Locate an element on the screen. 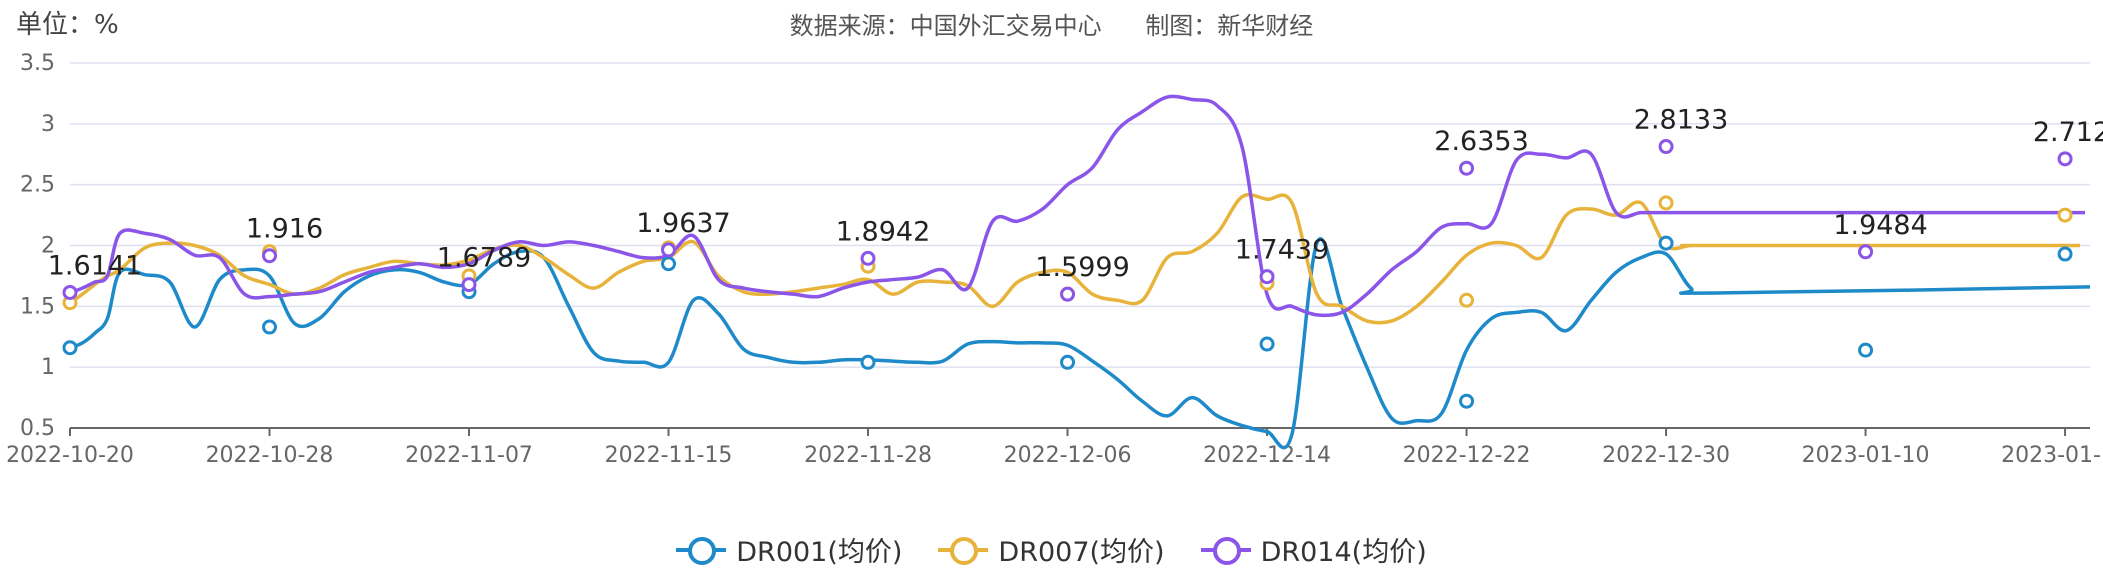 The width and height of the screenshot is (2103, 575). legend-label-dr014: DR014(均价) is located at coordinates (1343, 552).